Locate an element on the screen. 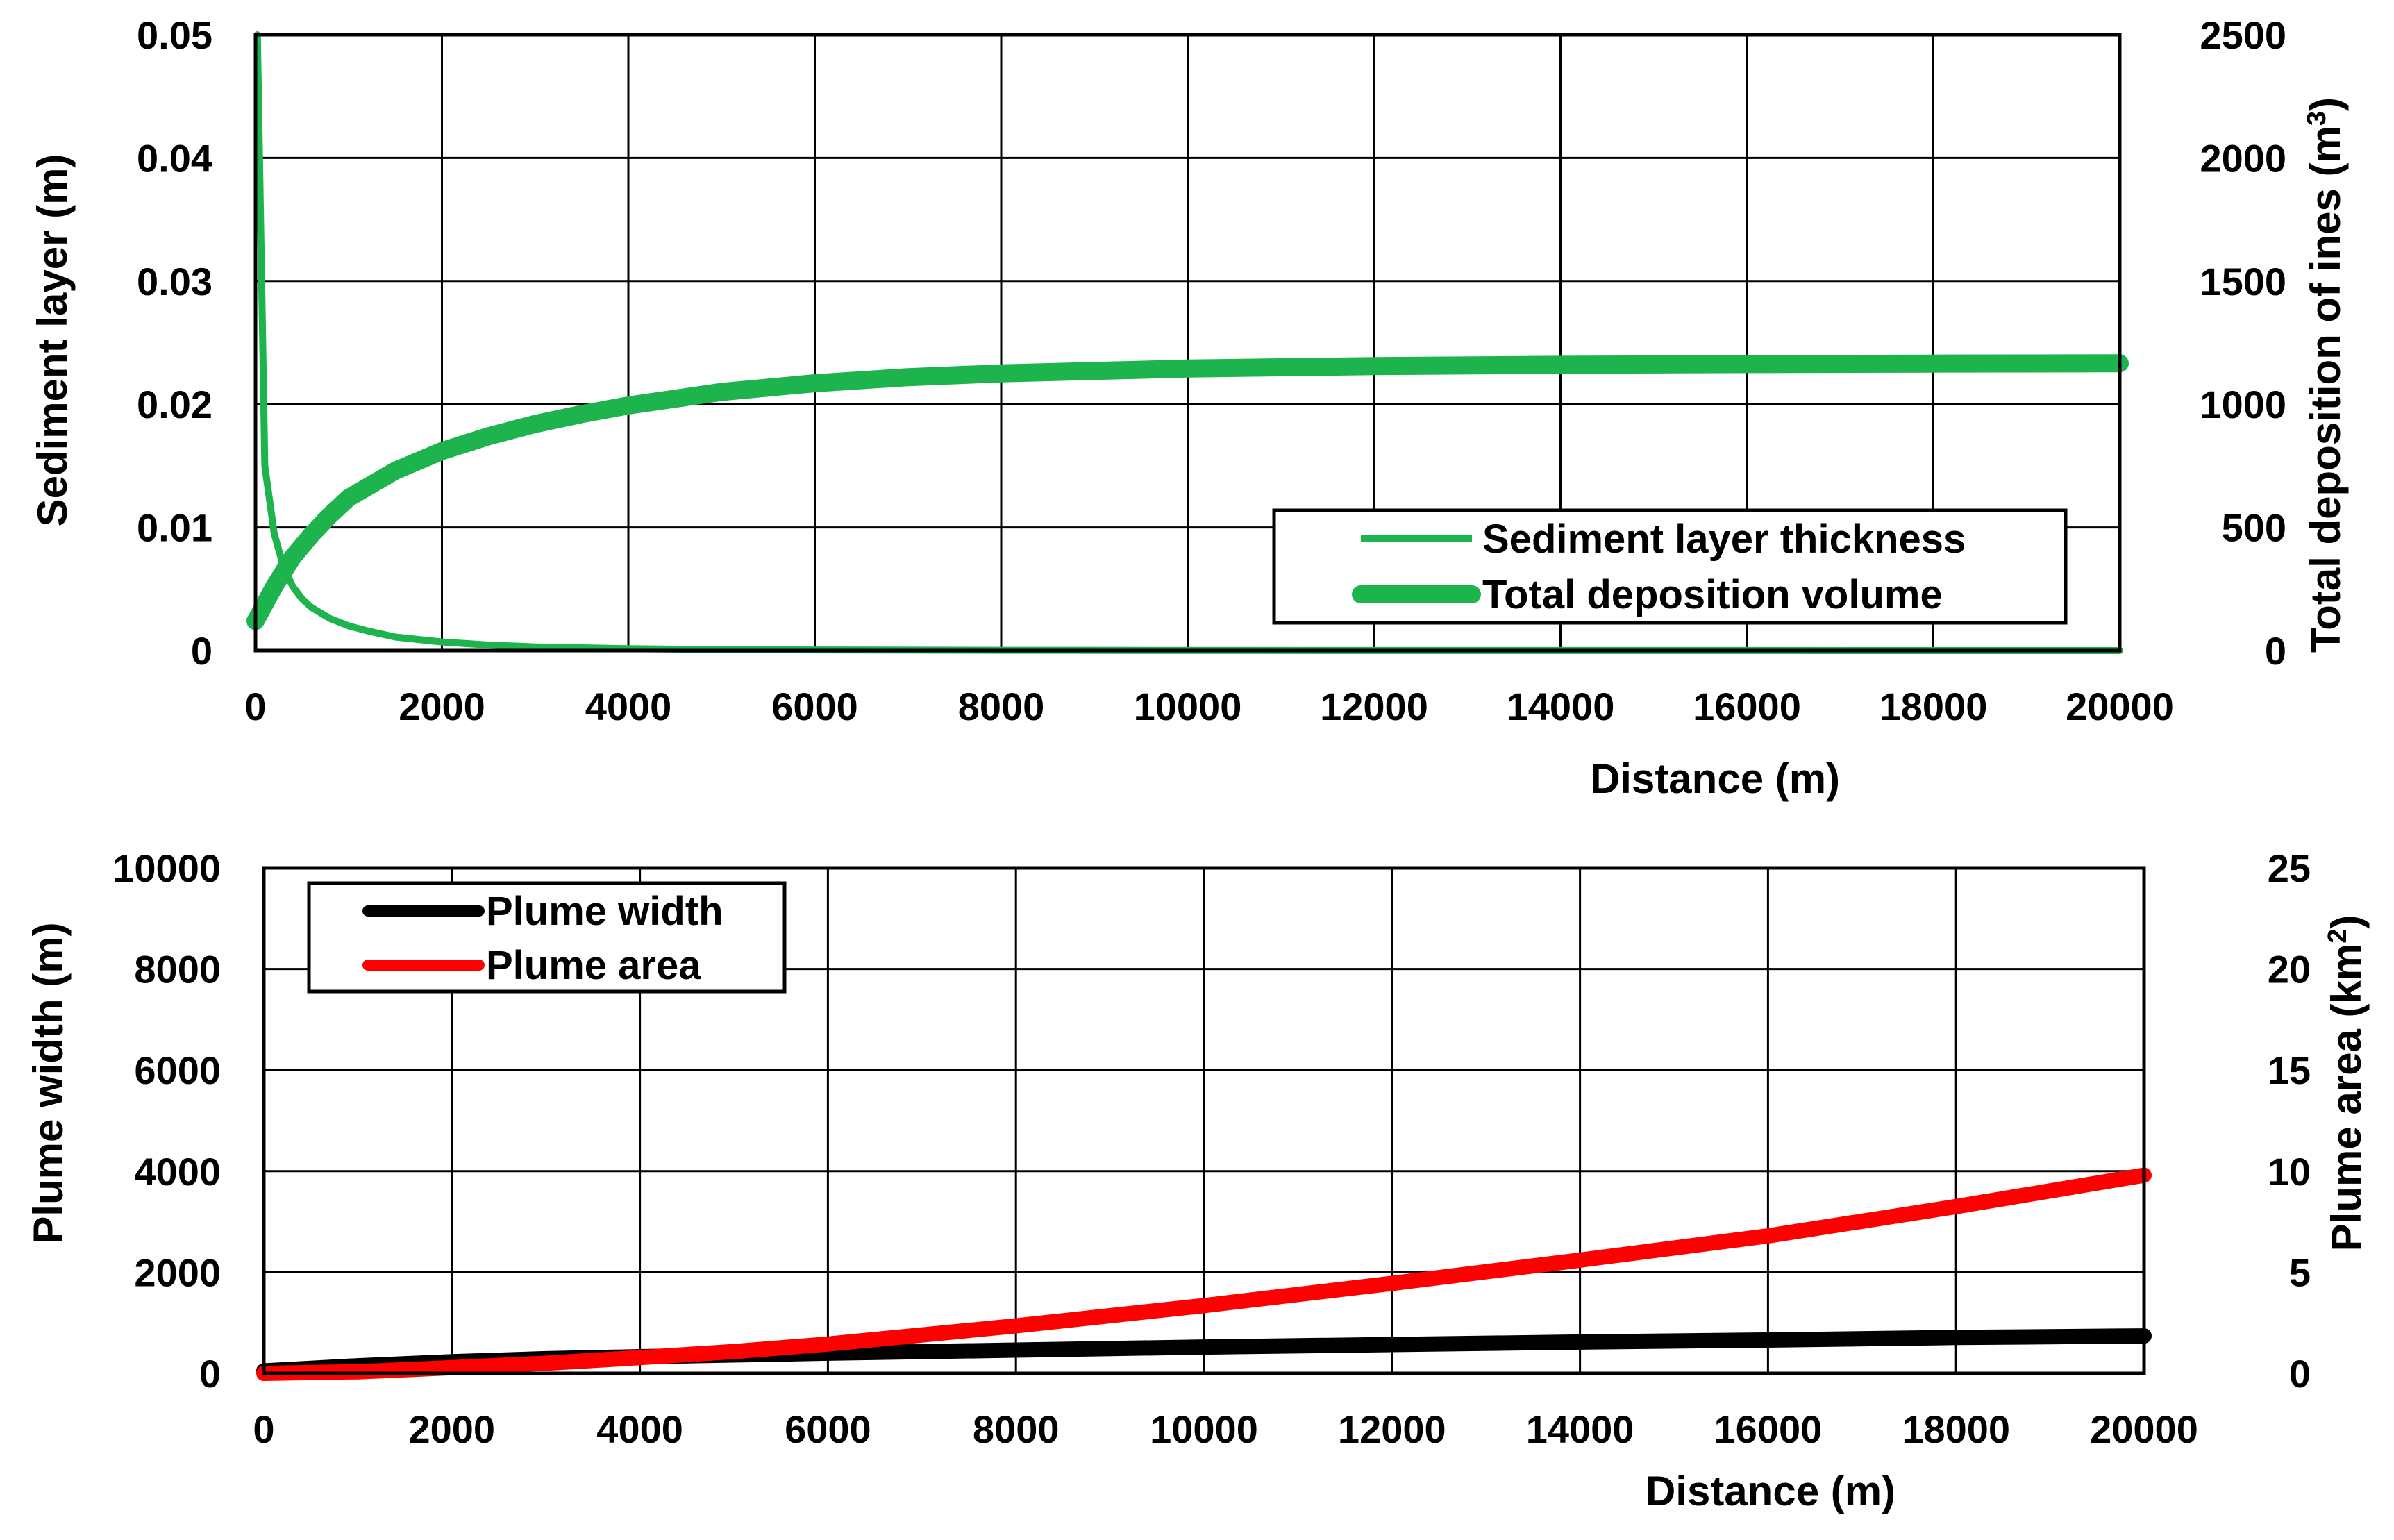 This screenshot has width=2394, height=1540. y2-tick-label: 2500 is located at coordinates (2243, 35).